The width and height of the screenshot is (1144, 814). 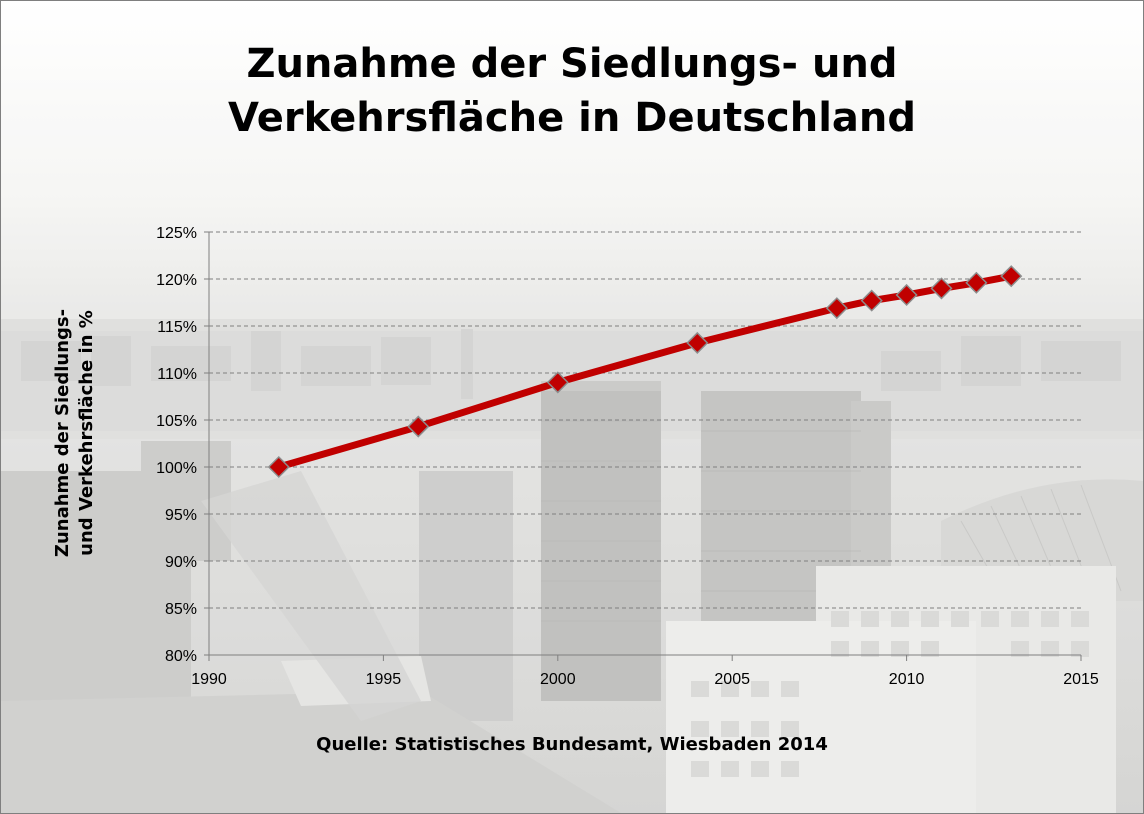 I want to click on y-tick-label-85: 85%, so click(x=181, y=609).